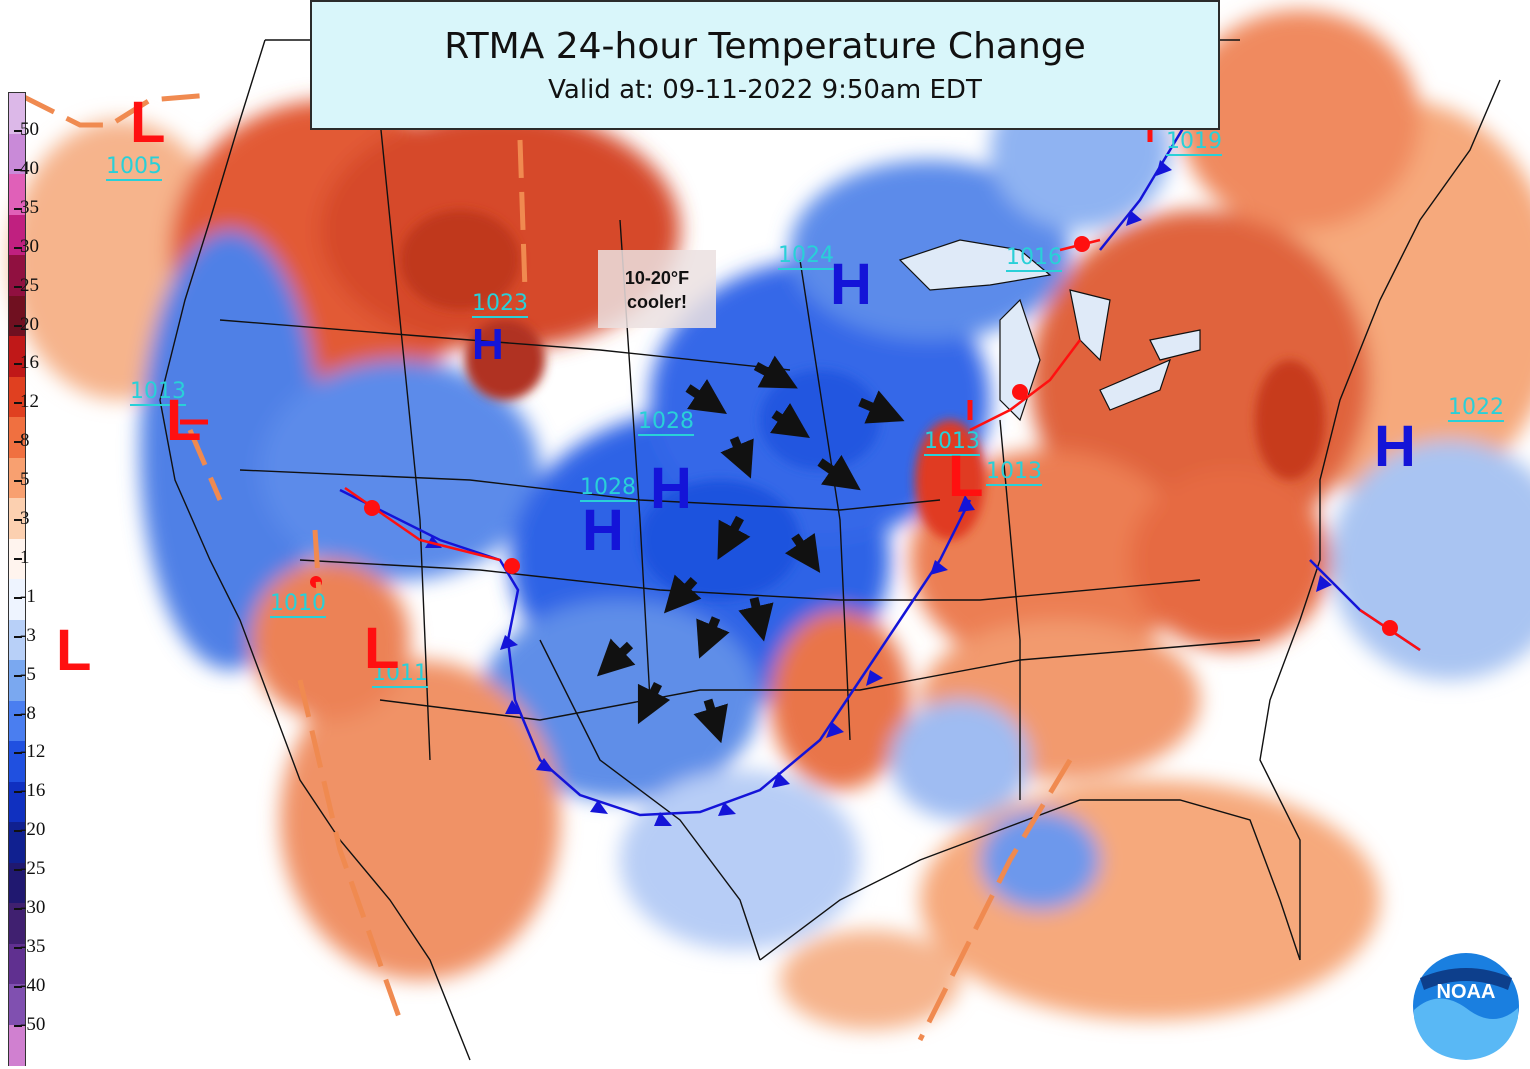 The height and width of the screenshot is (1069, 1530). What do you see at coordinates (1049, 330) in the screenshot?
I see `great-lakes` at bounding box center [1049, 330].